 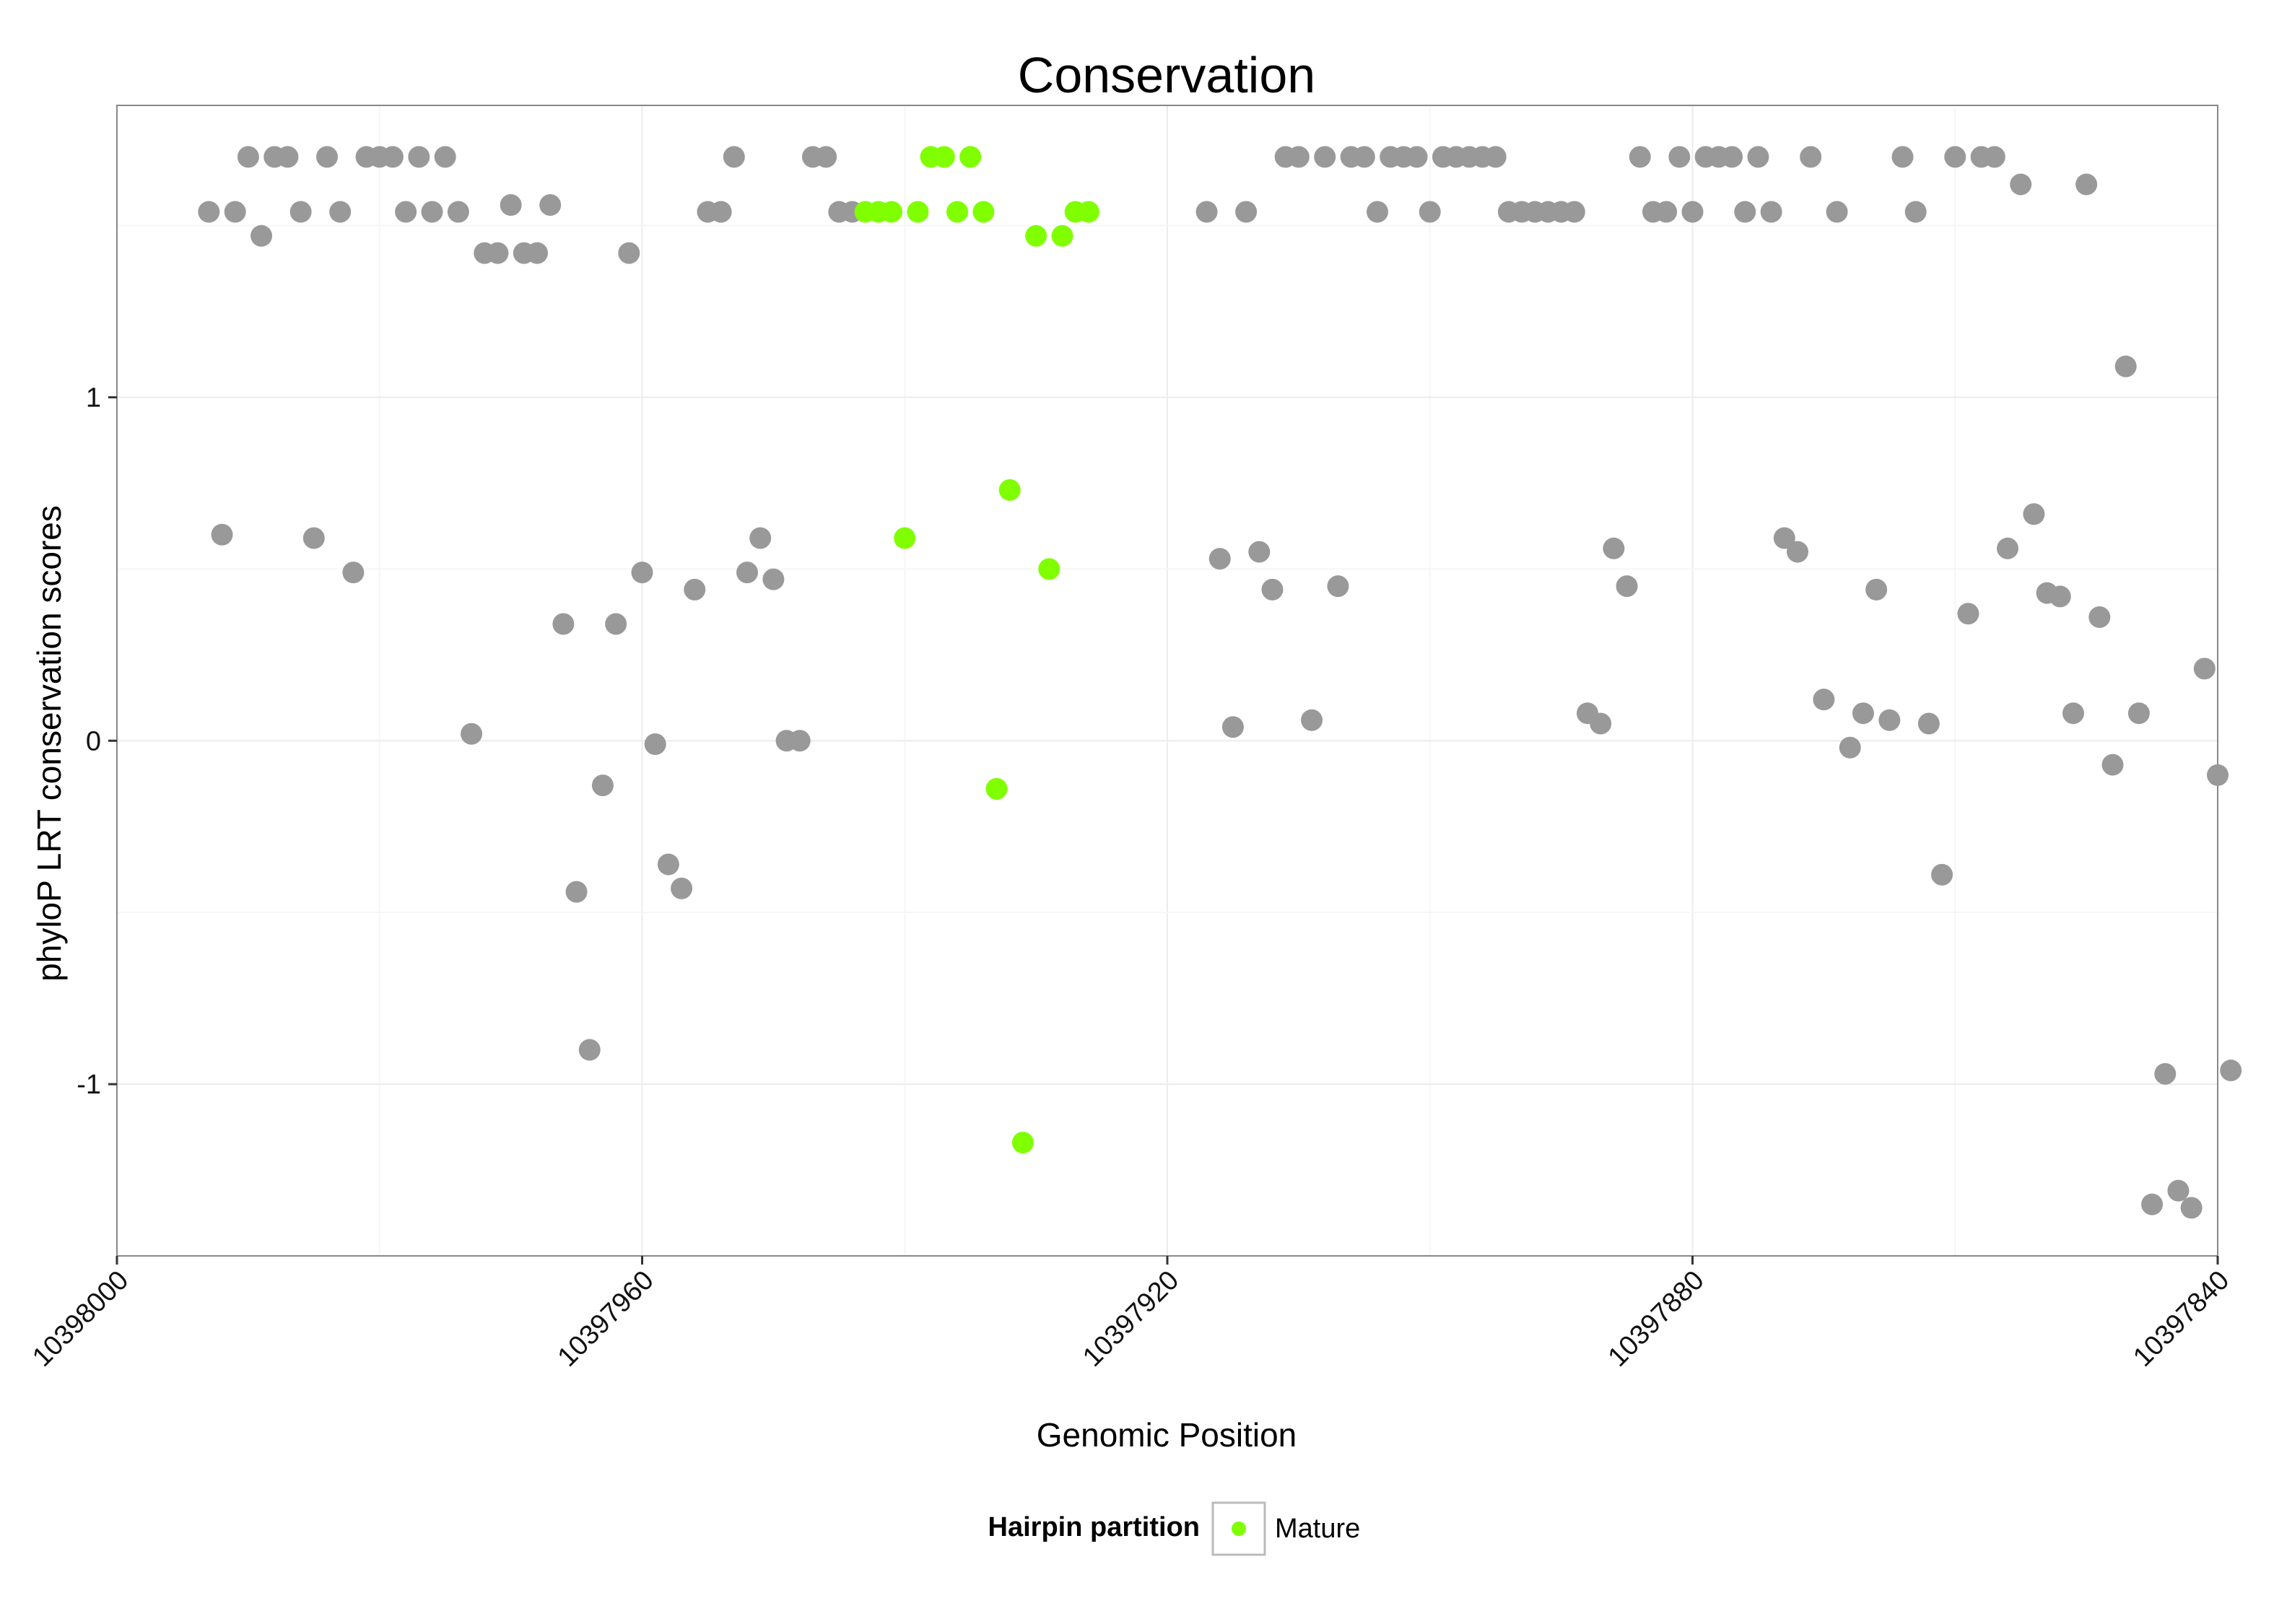 I want to click on y-tick-label: -1, so click(x=89, y=1085).